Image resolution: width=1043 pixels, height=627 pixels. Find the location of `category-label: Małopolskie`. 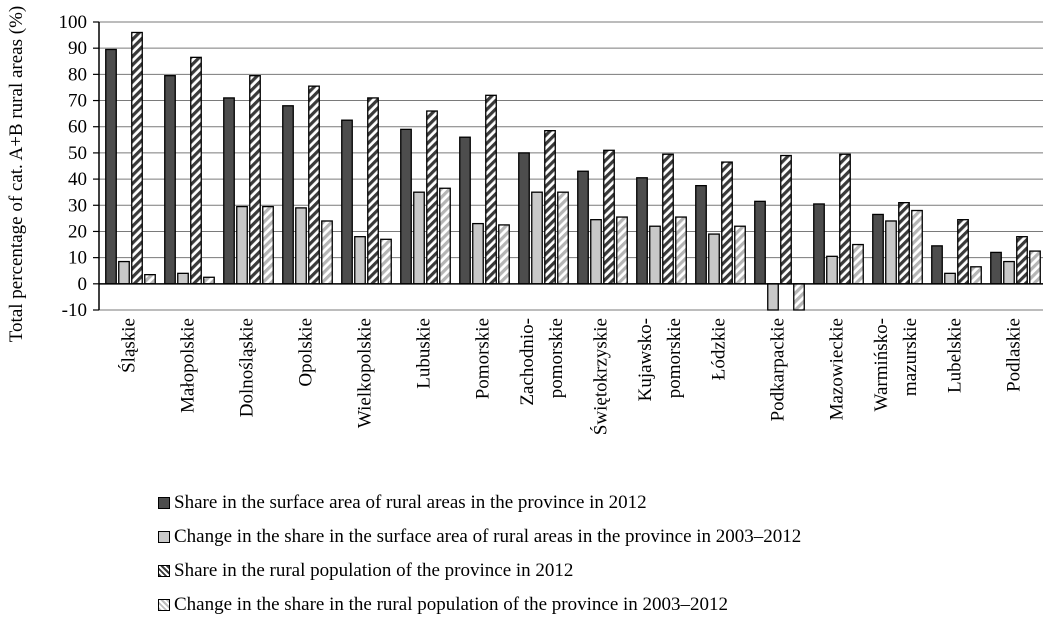

category-label: Małopolskie is located at coordinates (188, 365).